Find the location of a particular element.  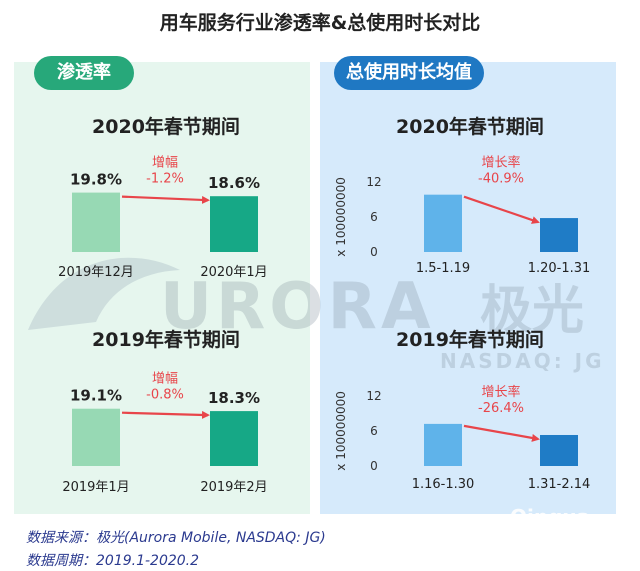

watermark-ticker: NASDAQ: JG is located at coordinates (522, 361).